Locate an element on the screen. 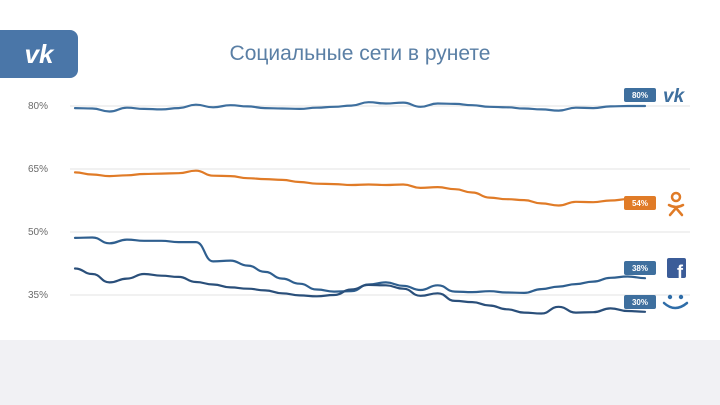 The image size is (720, 405). end-label-badge: 30% is located at coordinates (640, 302).